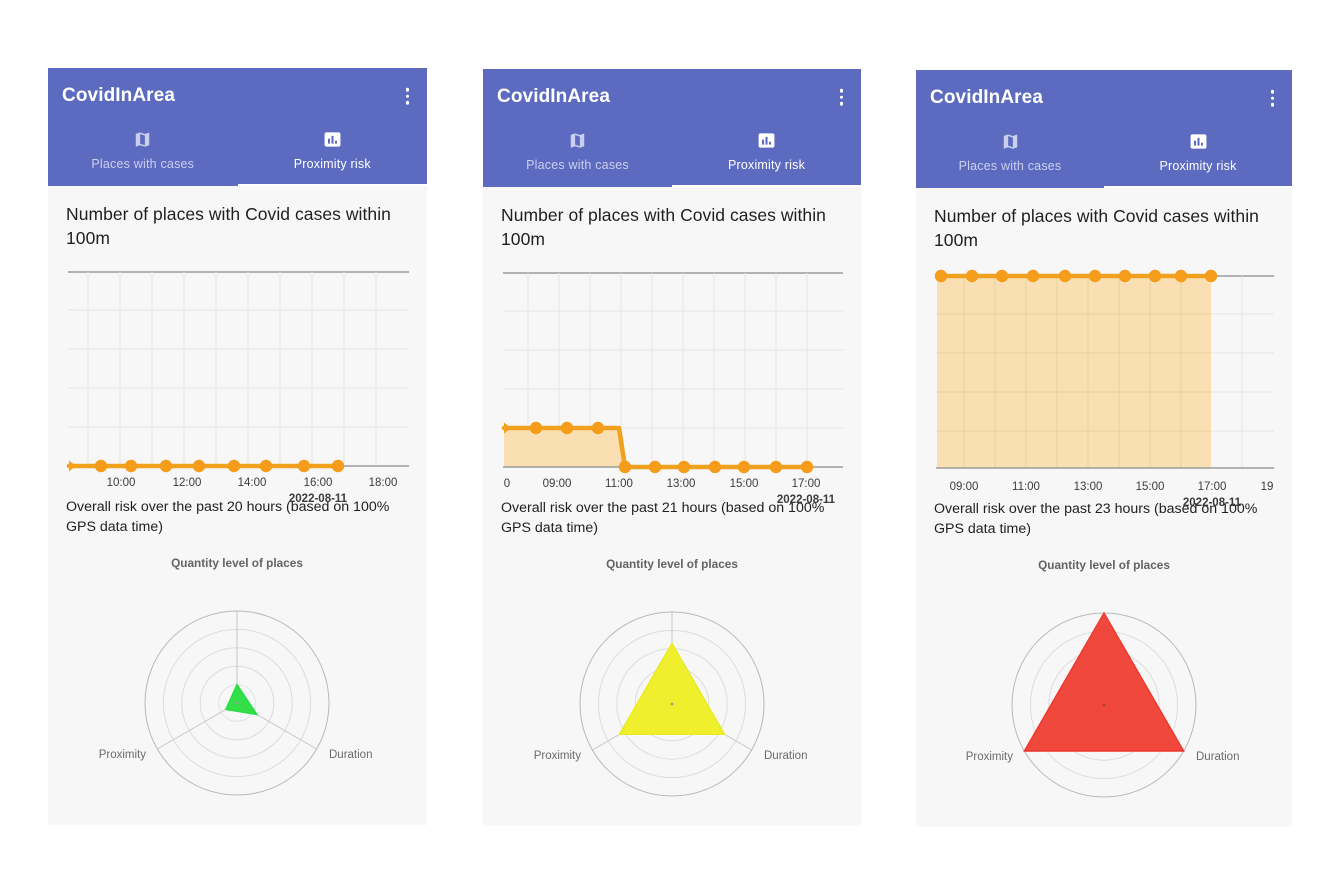 This screenshot has height=896, width=1344. Describe the element at coordinates (252, 483) in the screenshot. I see `x-tick-label: 14:00` at that location.